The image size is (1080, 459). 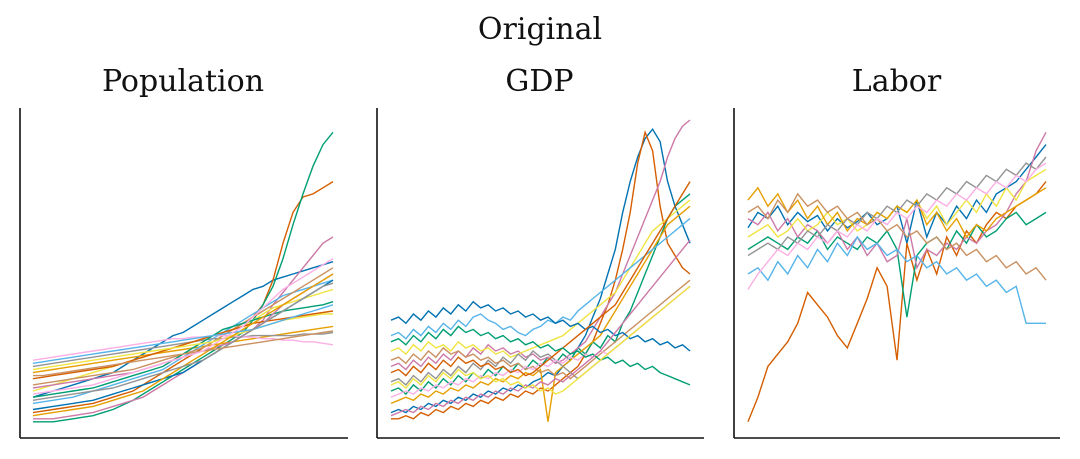 What do you see at coordinates (896, 81) in the screenshot?
I see `panel-title-labor: Labor` at bounding box center [896, 81].